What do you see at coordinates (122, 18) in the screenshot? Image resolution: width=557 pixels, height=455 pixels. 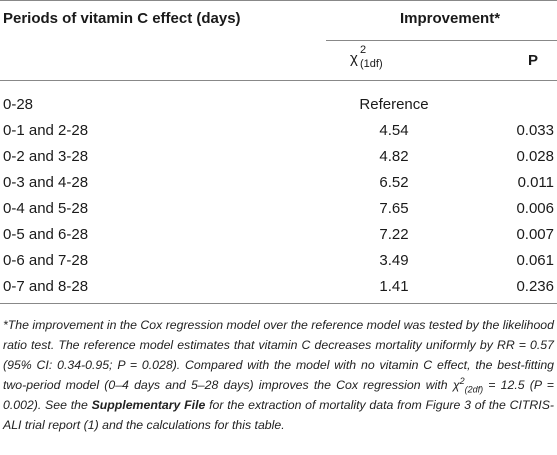 I see `header-periods: Periods of vitamin C effect (days)` at bounding box center [122, 18].